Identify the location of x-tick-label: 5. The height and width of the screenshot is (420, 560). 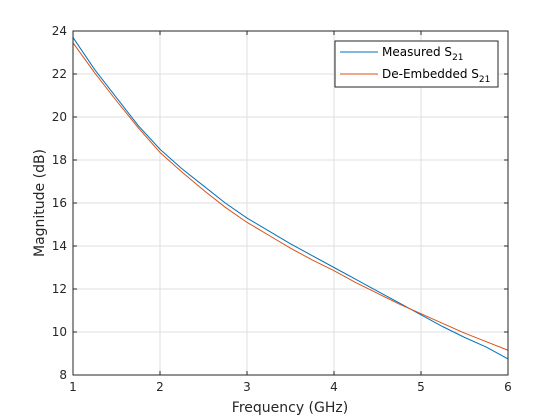
(421, 387).